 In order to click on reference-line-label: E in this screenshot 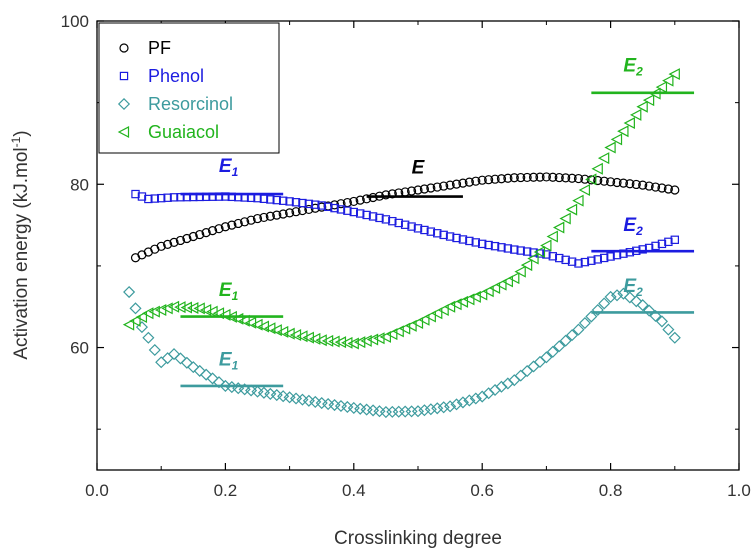, I will do `click(419, 168)`.